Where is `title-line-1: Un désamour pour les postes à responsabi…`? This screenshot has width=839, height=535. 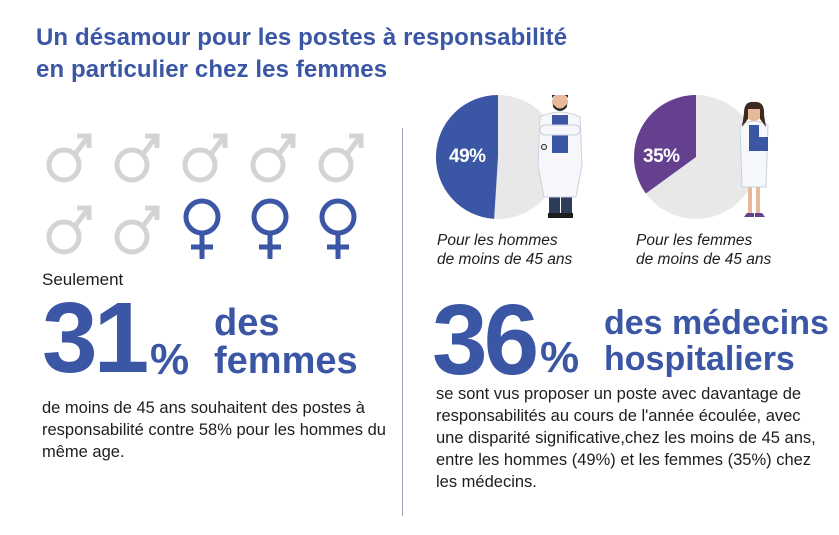 title-line-1: Un désamour pour les postes à responsabi… is located at coordinates (302, 37).